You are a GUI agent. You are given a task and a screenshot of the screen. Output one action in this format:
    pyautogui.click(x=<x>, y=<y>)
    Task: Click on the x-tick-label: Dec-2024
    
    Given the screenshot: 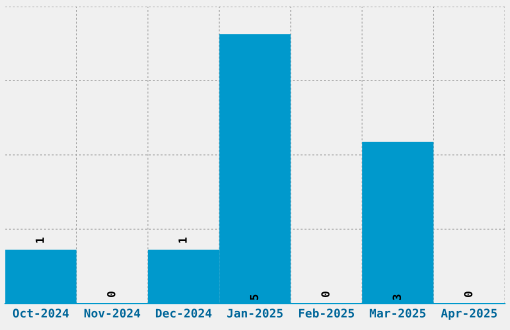 What is the action you would take?
    pyautogui.click(x=184, y=313)
    